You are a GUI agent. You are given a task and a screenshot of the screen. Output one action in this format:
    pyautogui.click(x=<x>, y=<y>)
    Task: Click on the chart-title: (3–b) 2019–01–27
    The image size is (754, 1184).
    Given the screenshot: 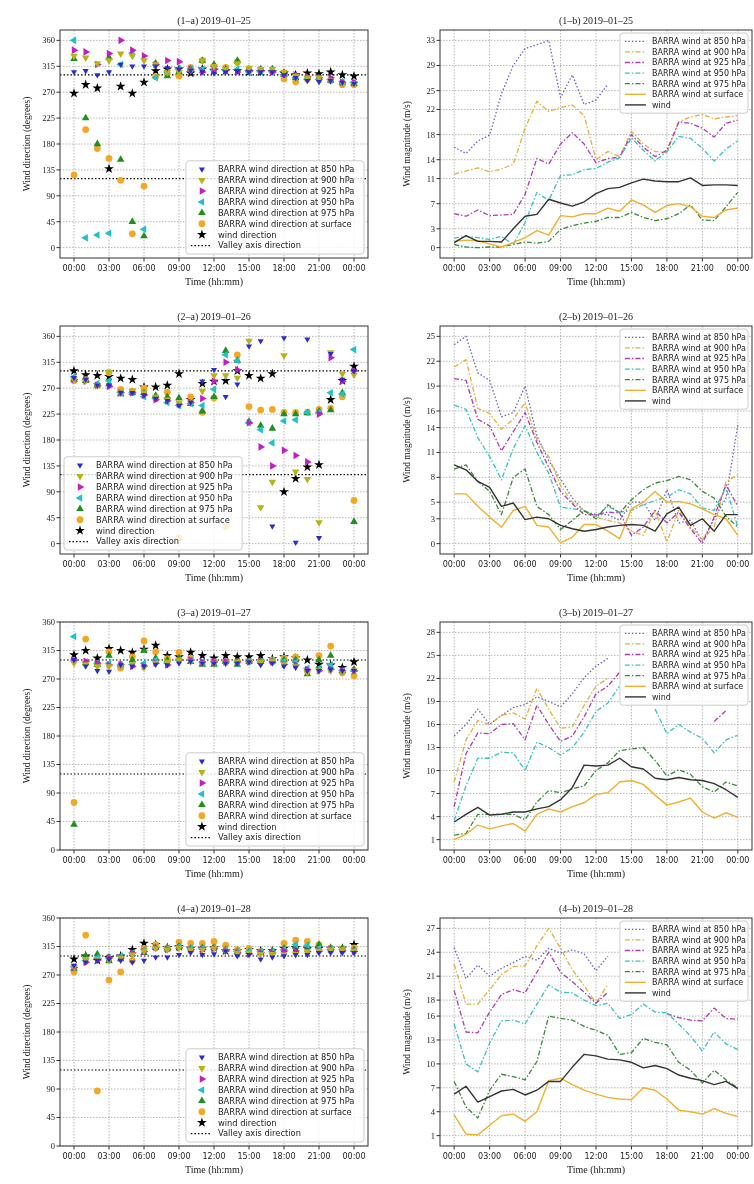 What is the action you would take?
    pyautogui.click(x=596, y=613)
    